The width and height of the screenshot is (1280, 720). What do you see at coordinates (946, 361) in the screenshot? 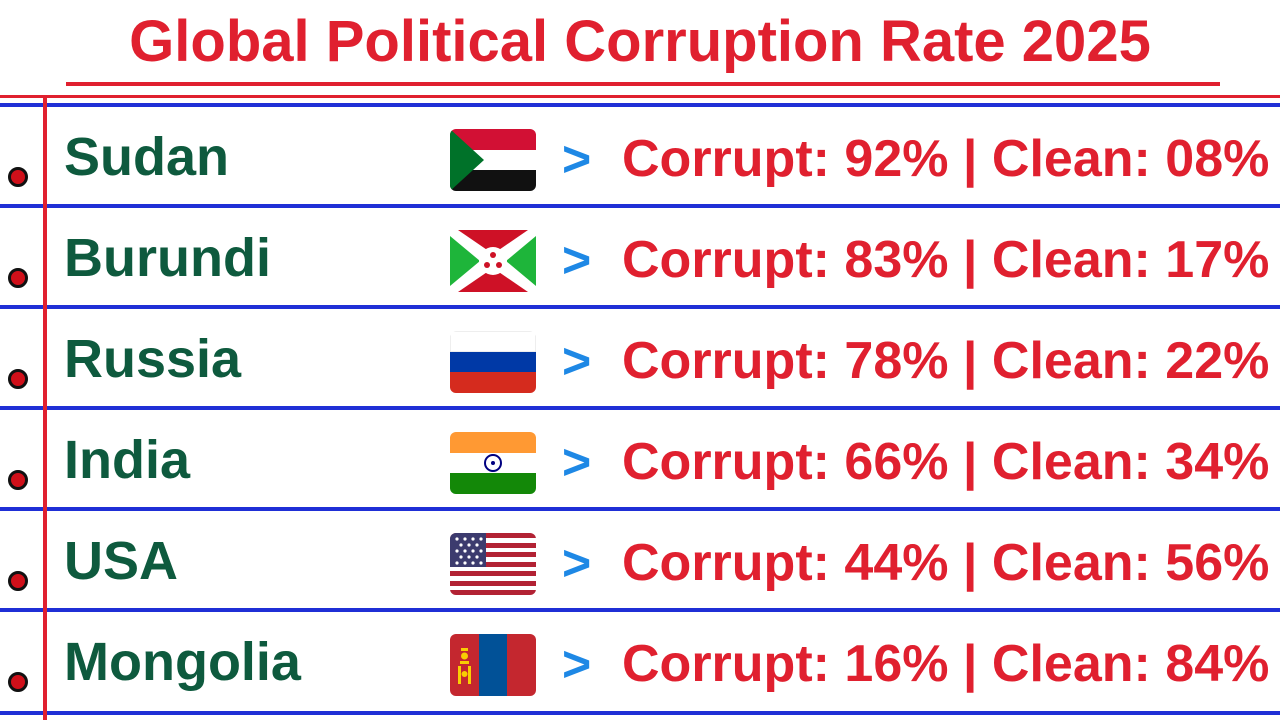
I see `corruption-stat: Corrupt: 78% | Clean: 22%` at bounding box center [946, 361].